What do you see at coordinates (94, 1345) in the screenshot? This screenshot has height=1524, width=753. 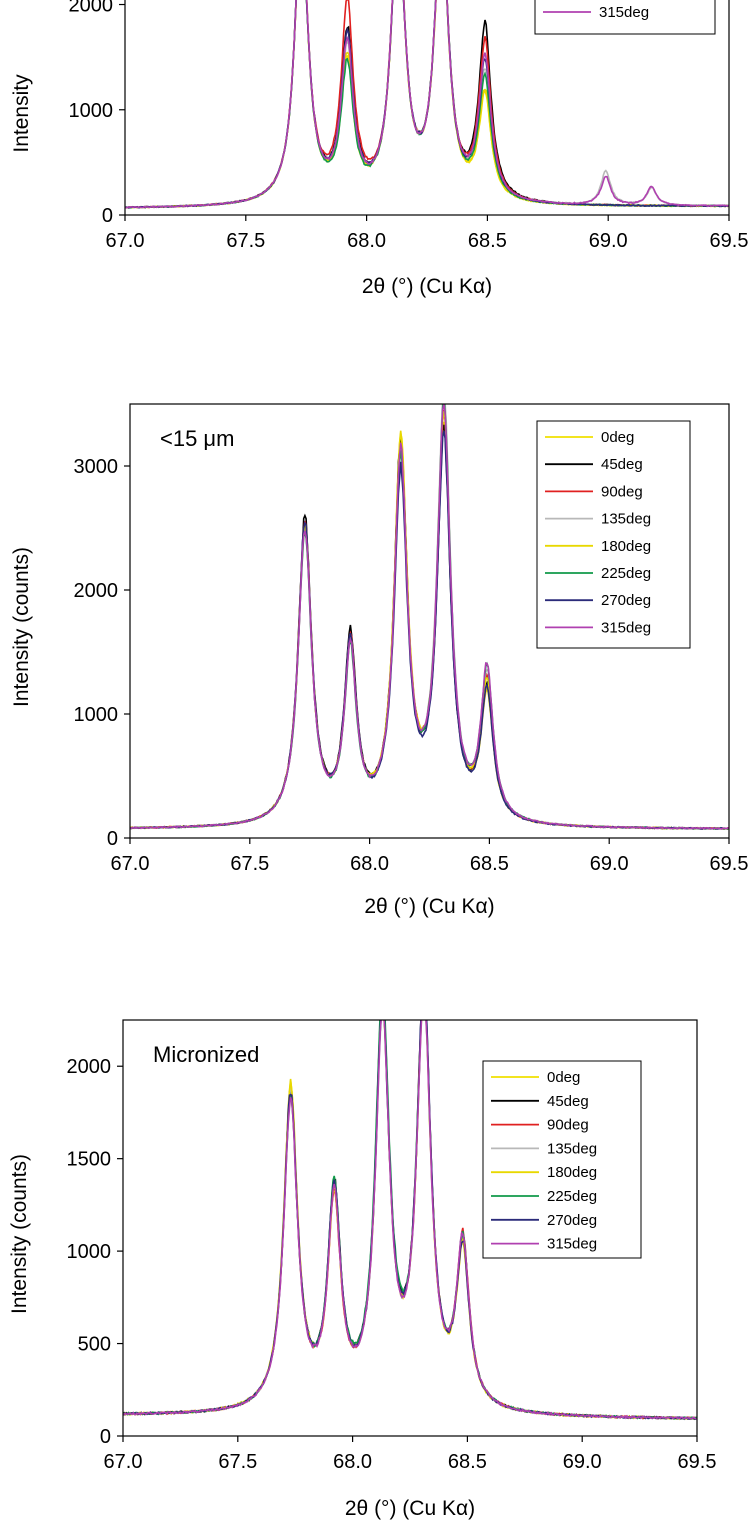 I see `y-tick-label: 500` at bounding box center [94, 1345].